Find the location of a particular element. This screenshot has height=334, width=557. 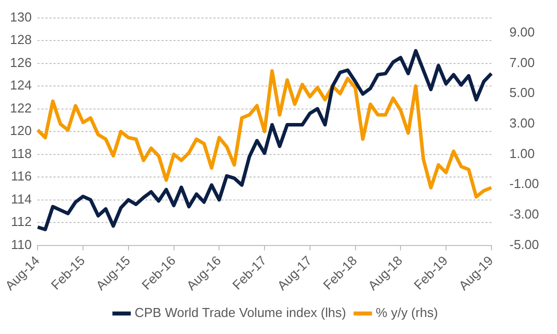

y2-tick-label: -1.00 is located at coordinates (524, 184).